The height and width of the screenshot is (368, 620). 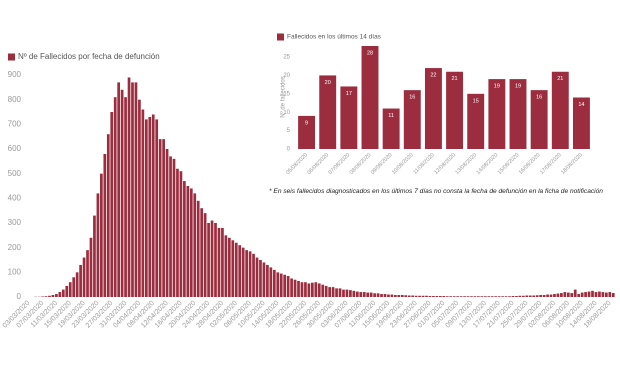 What do you see at coordinates (289, 131) in the screenshot?
I see `y-tick-label: 5` at bounding box center [289, 131].